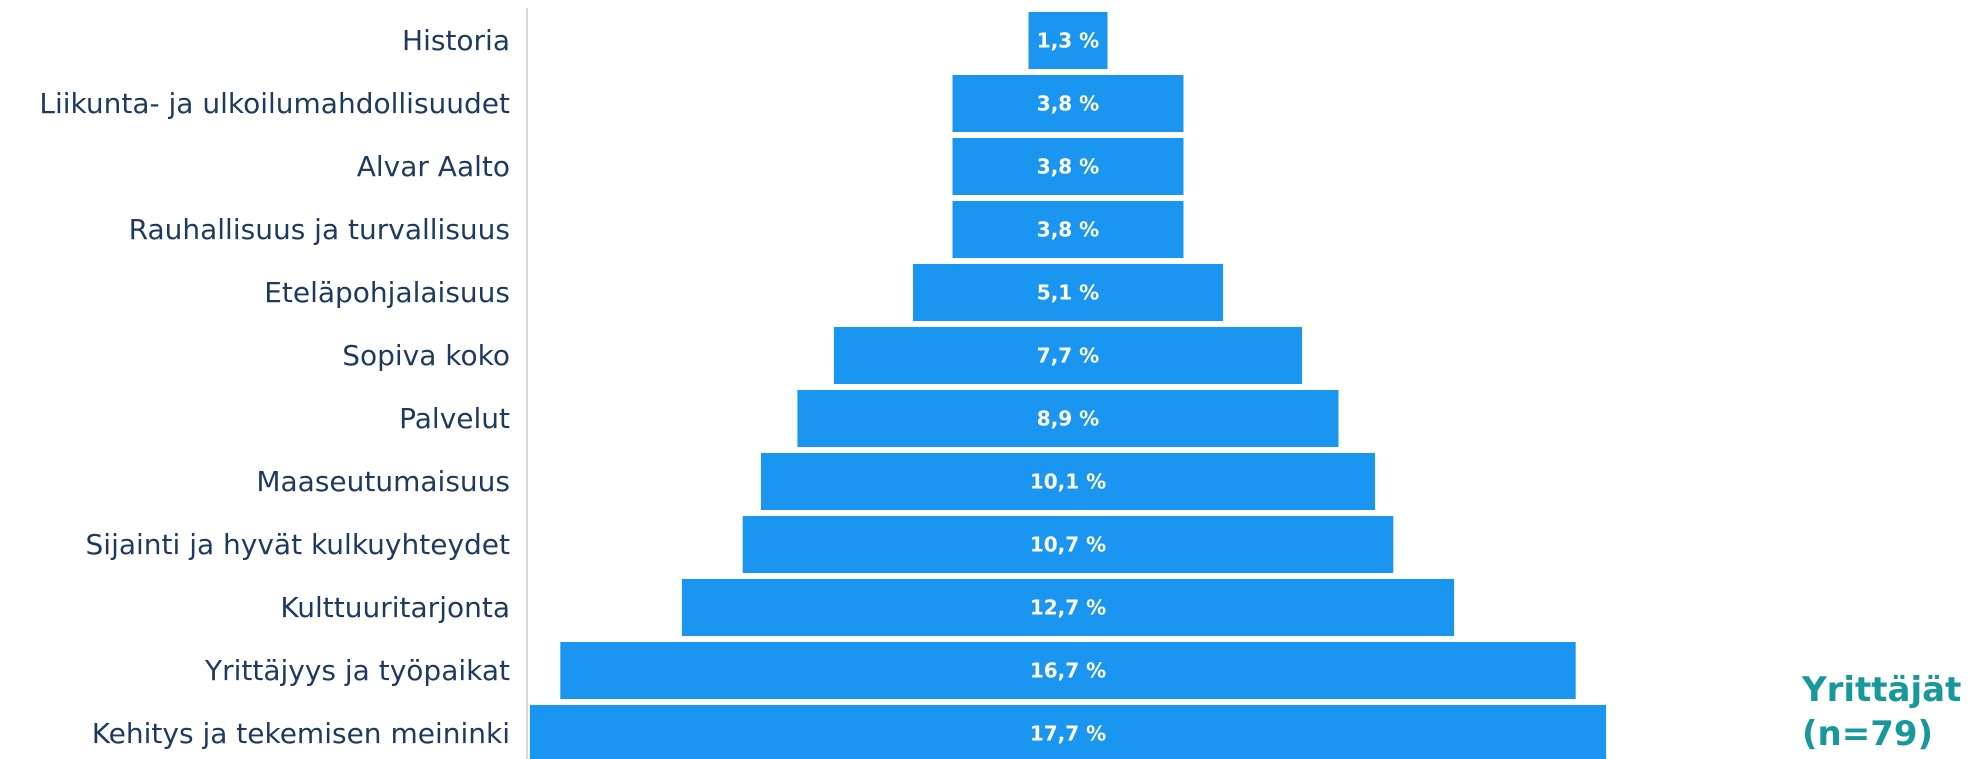  I want to click on bar-kehitys-ja-tekemisen-meininki, so click(1068, 732).